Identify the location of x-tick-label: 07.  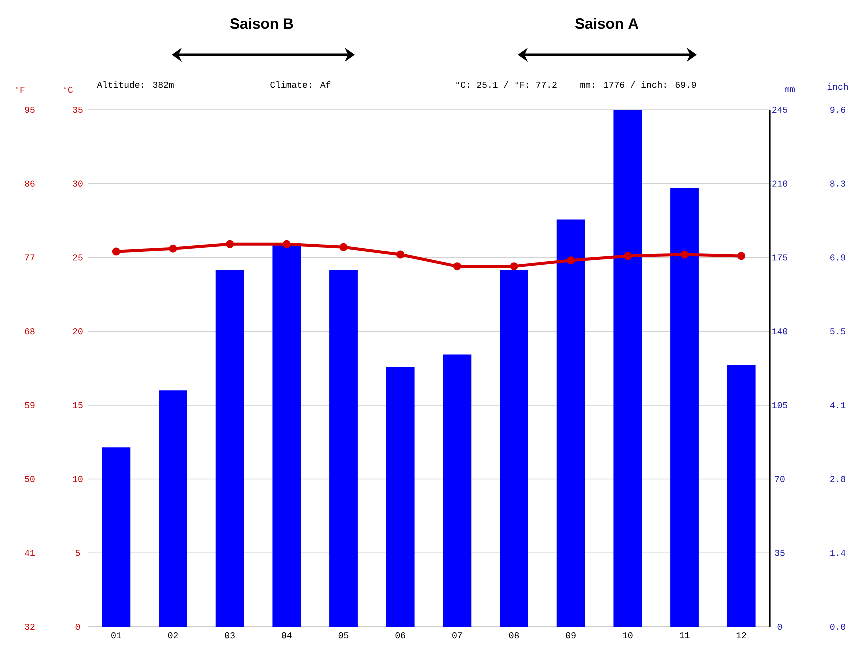
(457, 635).